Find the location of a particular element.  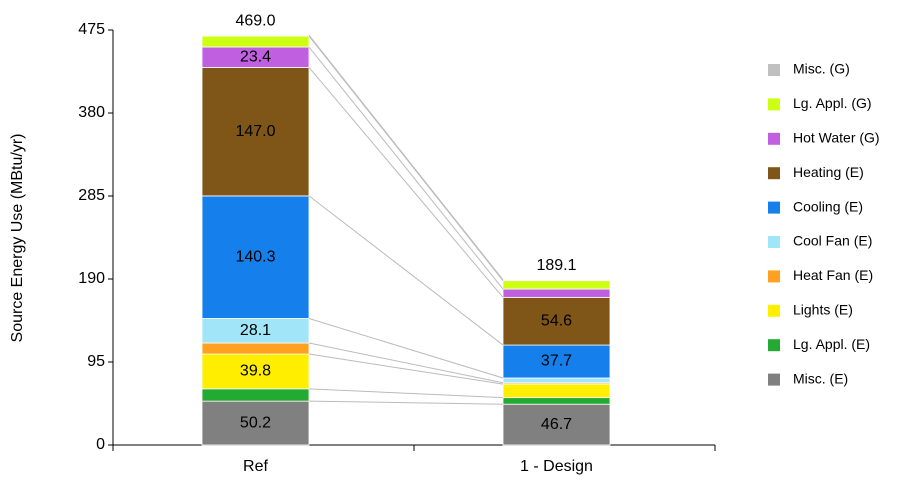

data-label: 50.2 is located at coordinates (255, 422).